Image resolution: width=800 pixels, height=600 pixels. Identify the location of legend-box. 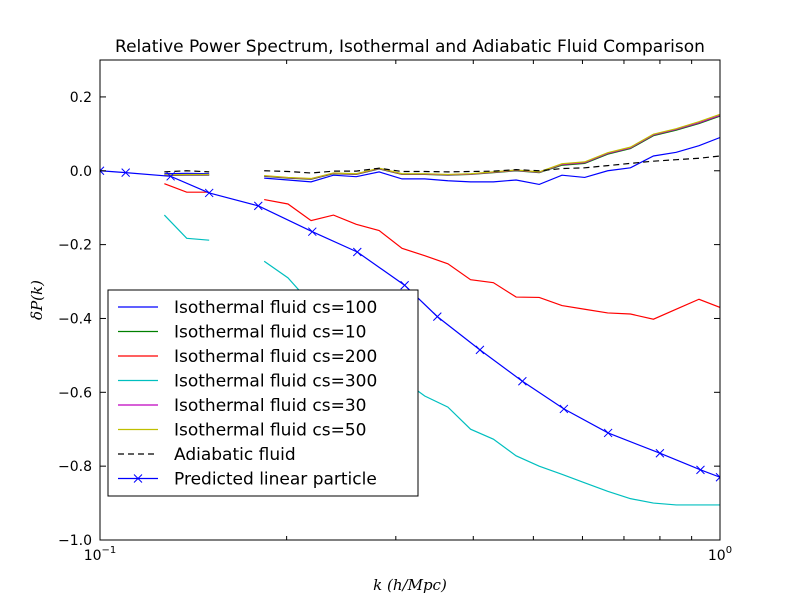
(263, 393).